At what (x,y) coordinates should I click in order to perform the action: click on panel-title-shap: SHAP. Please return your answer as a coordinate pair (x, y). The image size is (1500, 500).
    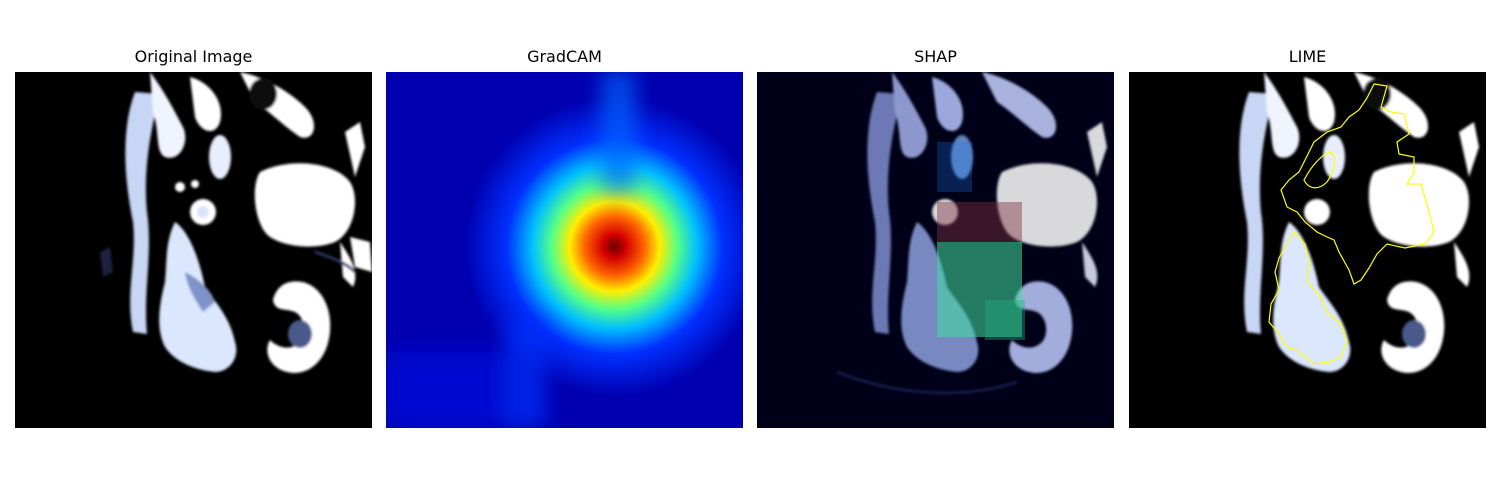
    Looking at the image, I should click on (935, 56).